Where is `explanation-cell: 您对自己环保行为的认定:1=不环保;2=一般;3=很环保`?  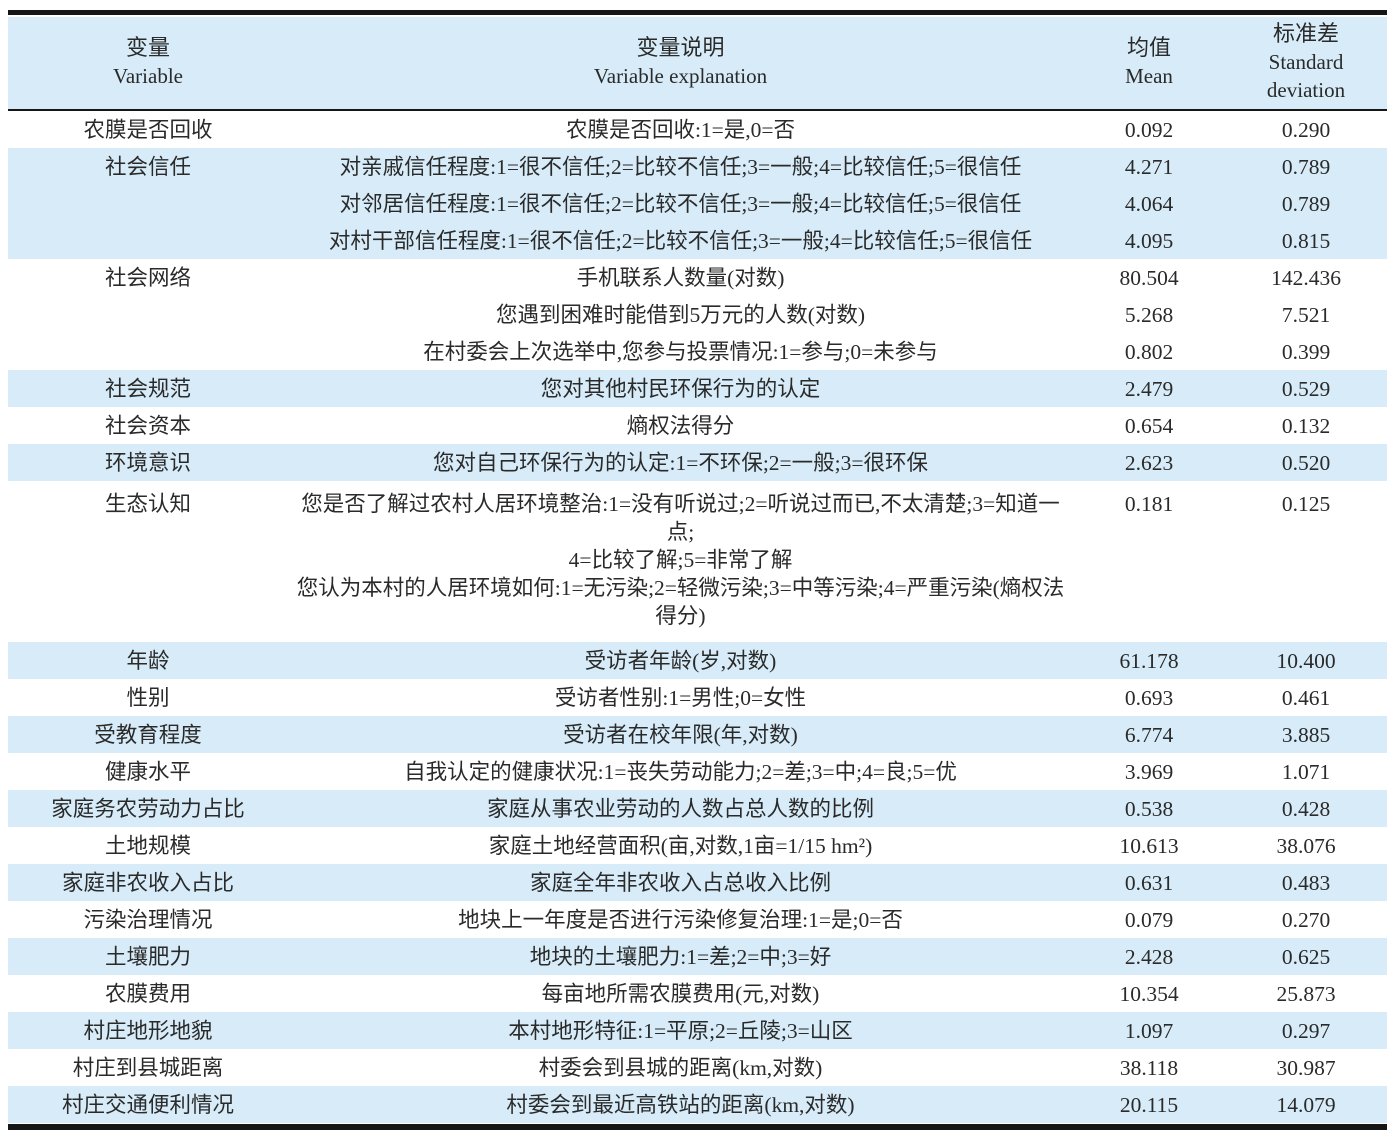 explanation-cell: 您对自己环保行为的认定:1=不环保;2=一般;3=很环保 is located at coordinates (680, 462).